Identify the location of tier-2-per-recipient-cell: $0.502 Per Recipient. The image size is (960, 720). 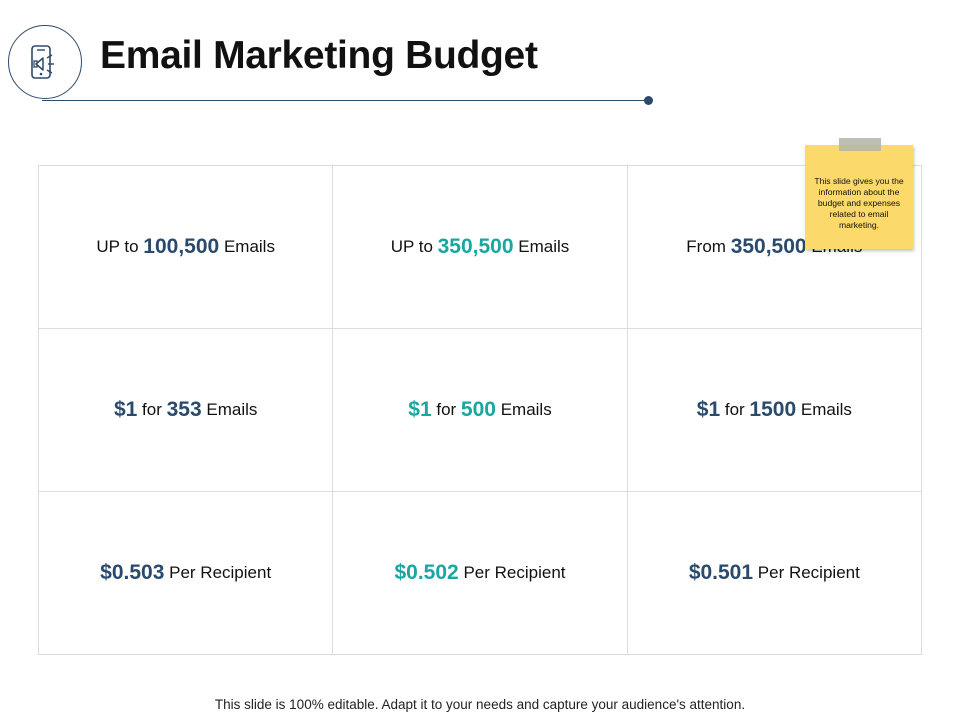
(480, 573).